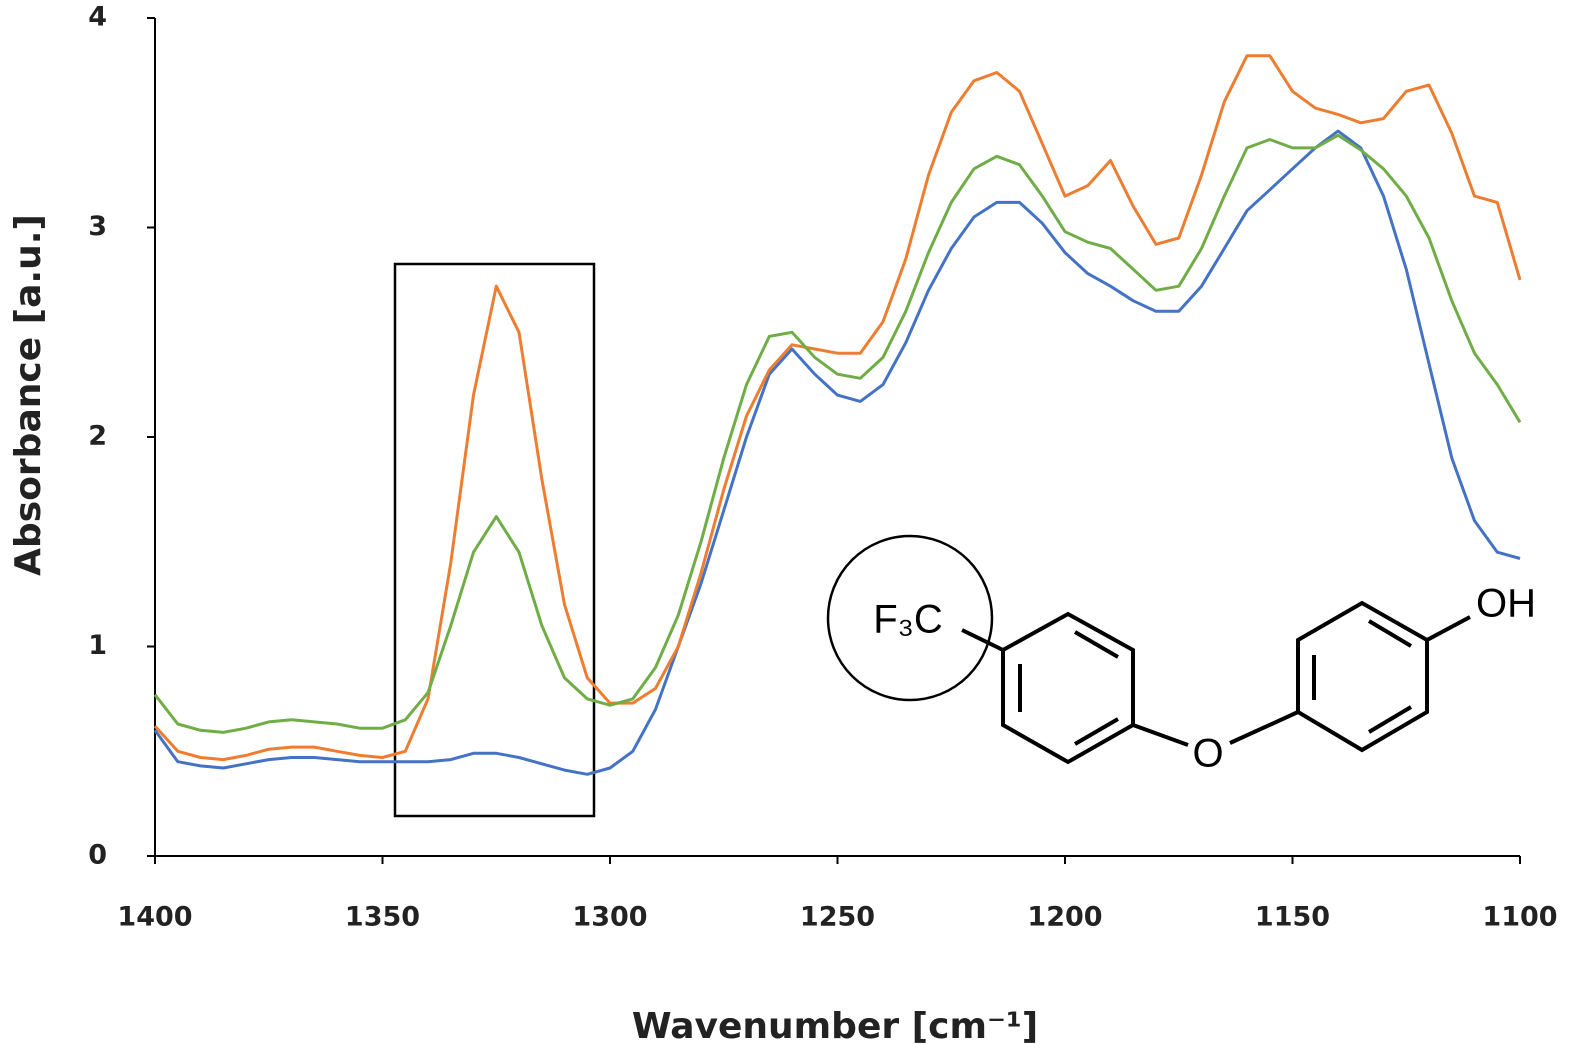 This screenshot has width=1581, height=1044. Describe the element at coordinates (908, 620) in the screenshot. I see `group-label: F₃C` at that location.